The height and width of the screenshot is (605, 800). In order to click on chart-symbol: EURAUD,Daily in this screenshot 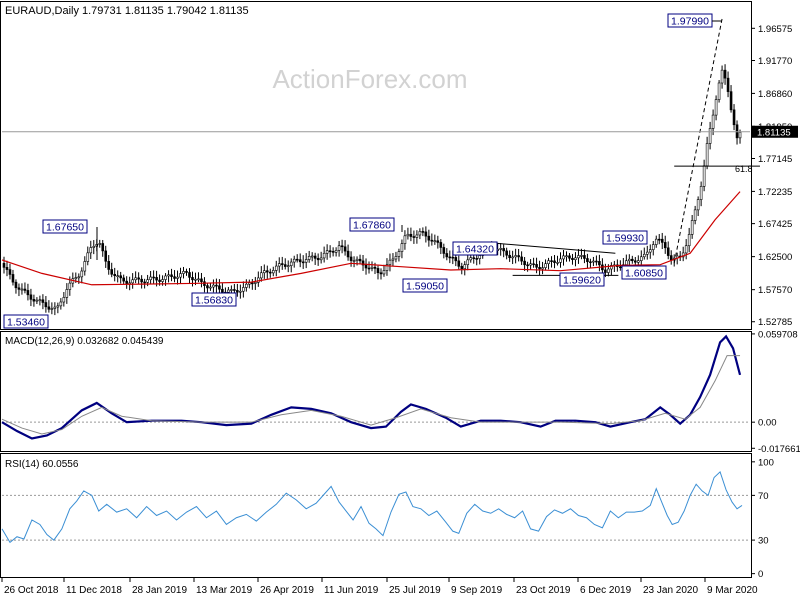, I will do `click(42, 11)`.